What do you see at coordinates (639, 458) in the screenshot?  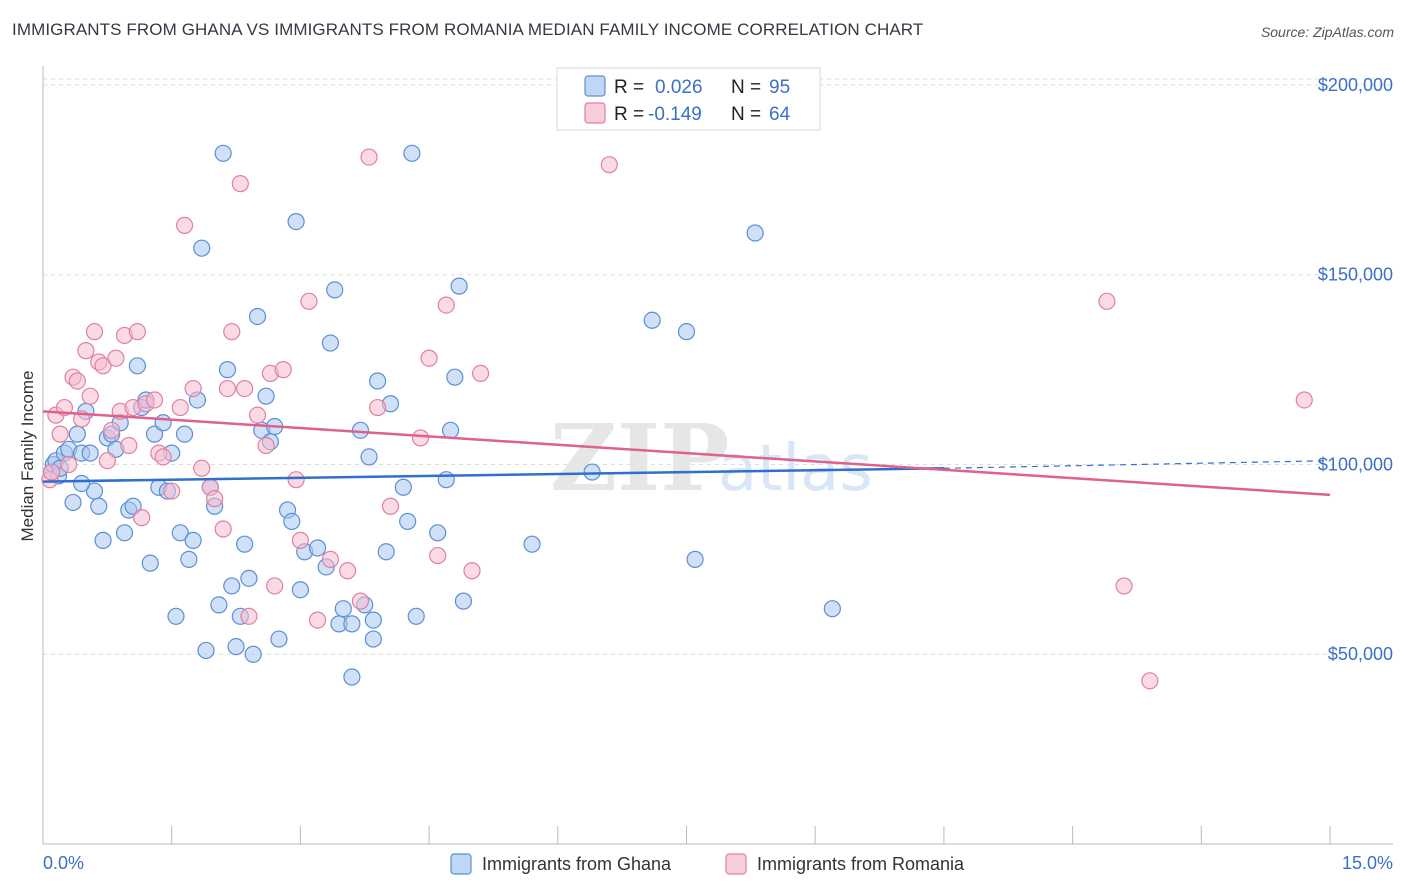 I see `watermark-zip: ZIP` at bounding box center [639, 458].